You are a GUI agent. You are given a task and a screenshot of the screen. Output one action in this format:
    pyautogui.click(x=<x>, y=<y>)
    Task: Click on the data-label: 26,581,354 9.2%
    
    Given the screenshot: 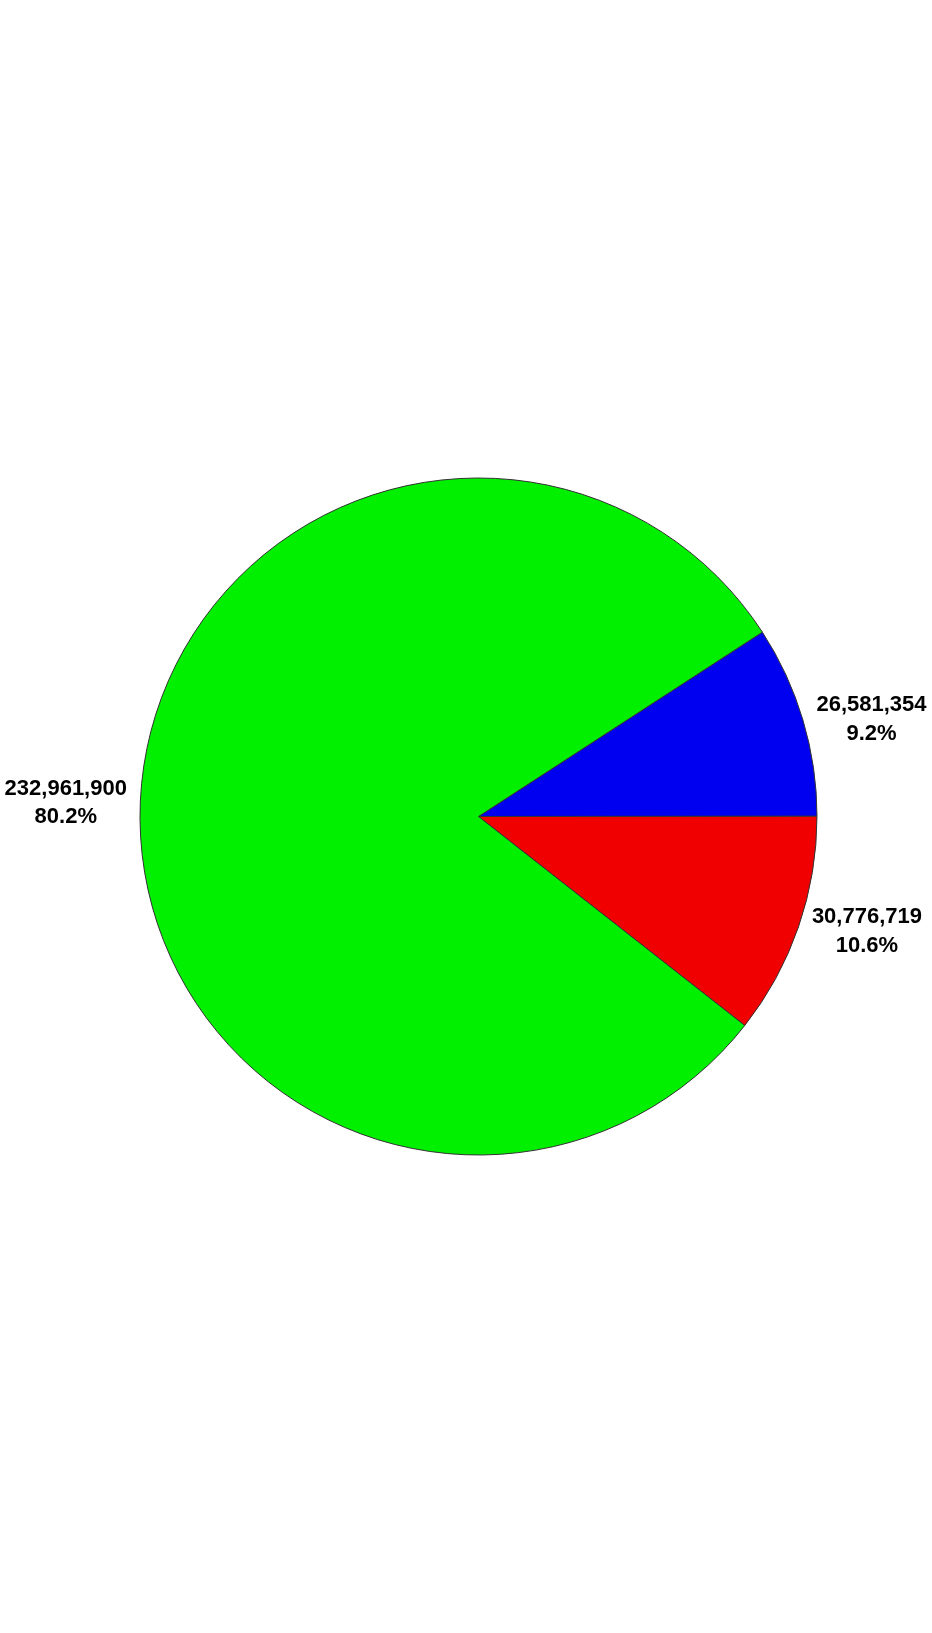 What is the action you would take?
    pyautogui.click(x=872, y=718)
    